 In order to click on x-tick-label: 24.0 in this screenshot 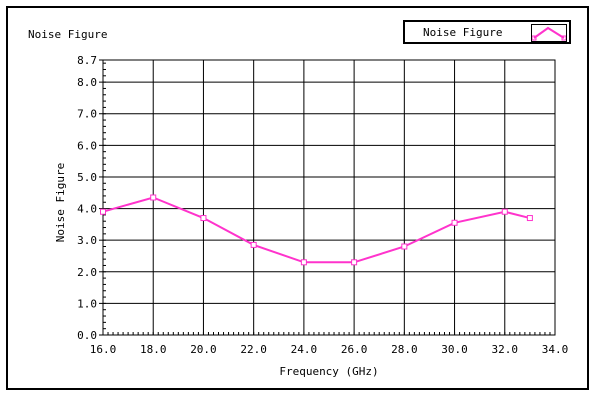, I will do `click(304, 349)`.